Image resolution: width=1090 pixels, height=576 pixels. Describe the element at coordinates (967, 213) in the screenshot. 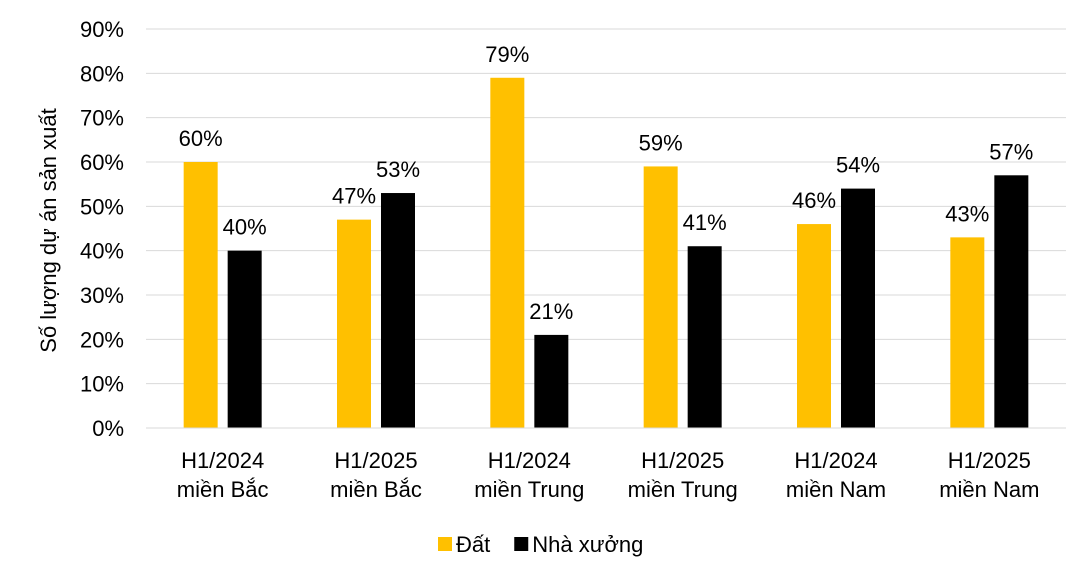

I see `data-label: 43%` at that location.